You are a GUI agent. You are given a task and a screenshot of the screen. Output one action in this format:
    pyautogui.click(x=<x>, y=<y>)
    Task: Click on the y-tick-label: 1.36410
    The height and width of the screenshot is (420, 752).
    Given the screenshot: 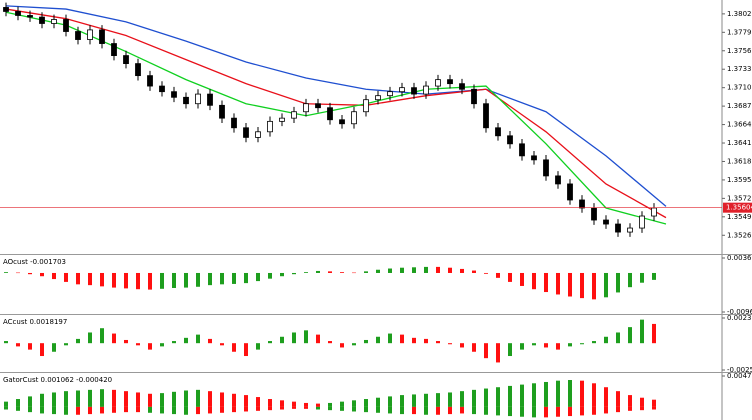 What is the action you would take?
    pyautogui.click(x=739, y=143)
    